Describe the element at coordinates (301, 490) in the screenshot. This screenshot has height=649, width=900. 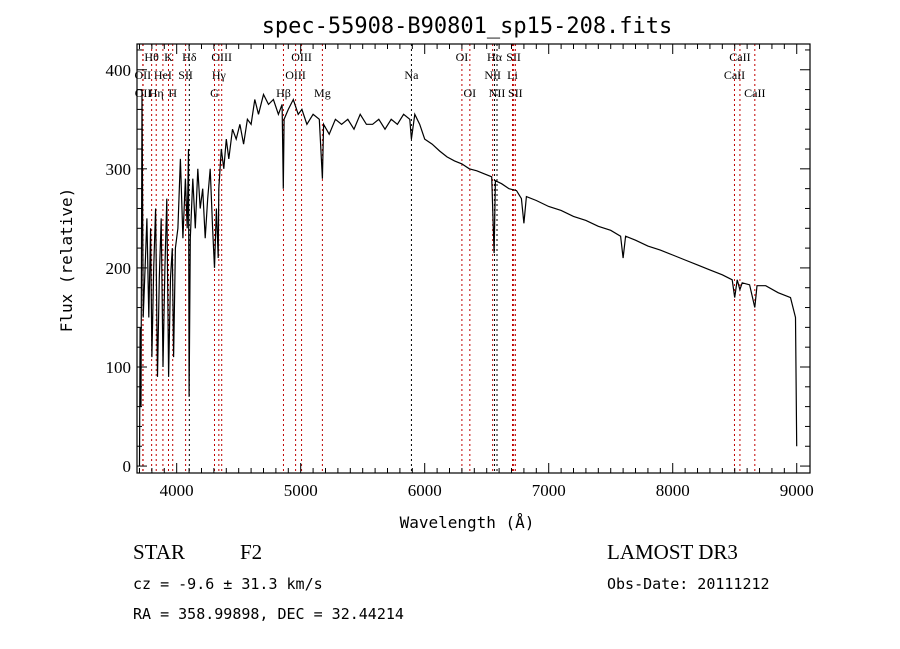
I see `x-tick-label: 5000` at that location.